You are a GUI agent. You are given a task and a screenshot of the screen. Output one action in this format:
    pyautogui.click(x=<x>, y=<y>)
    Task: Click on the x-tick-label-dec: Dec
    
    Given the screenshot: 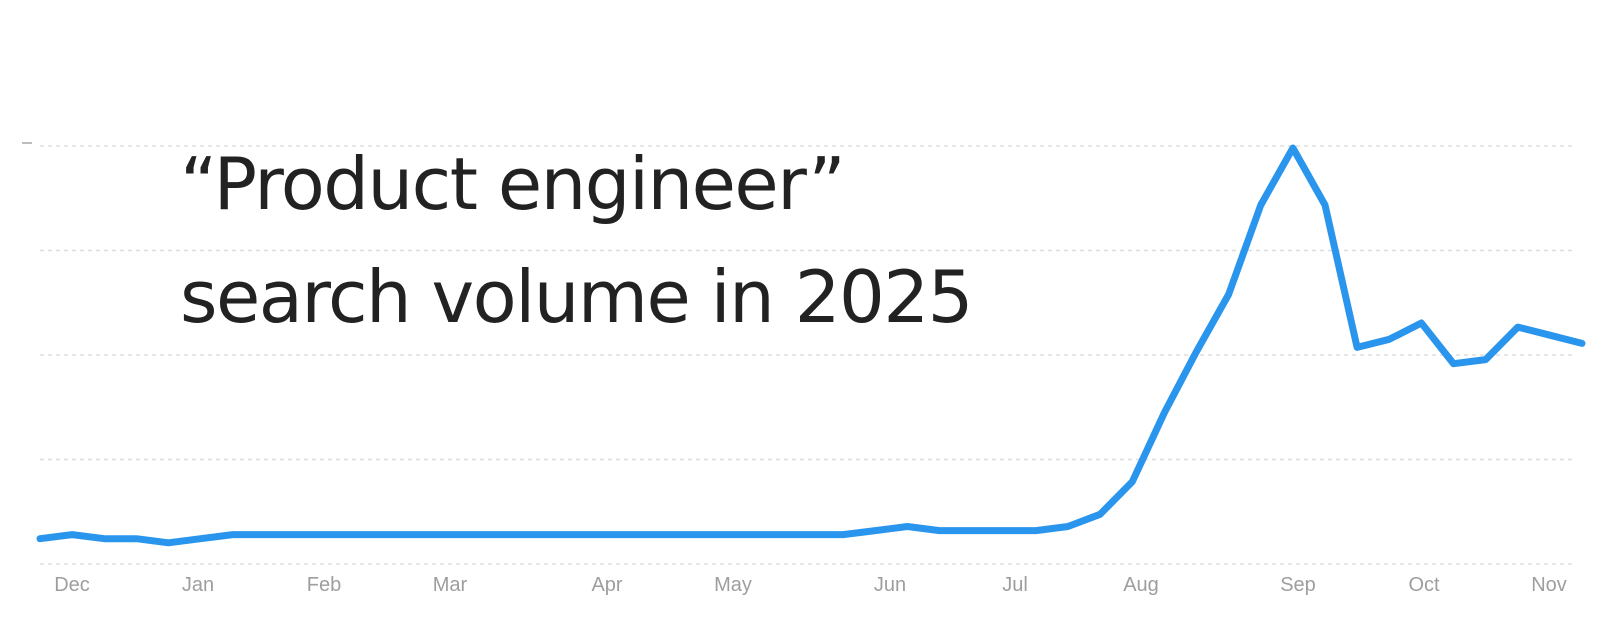 What is the action you would take?
    pyautogui.click(x=72, y=585)
    